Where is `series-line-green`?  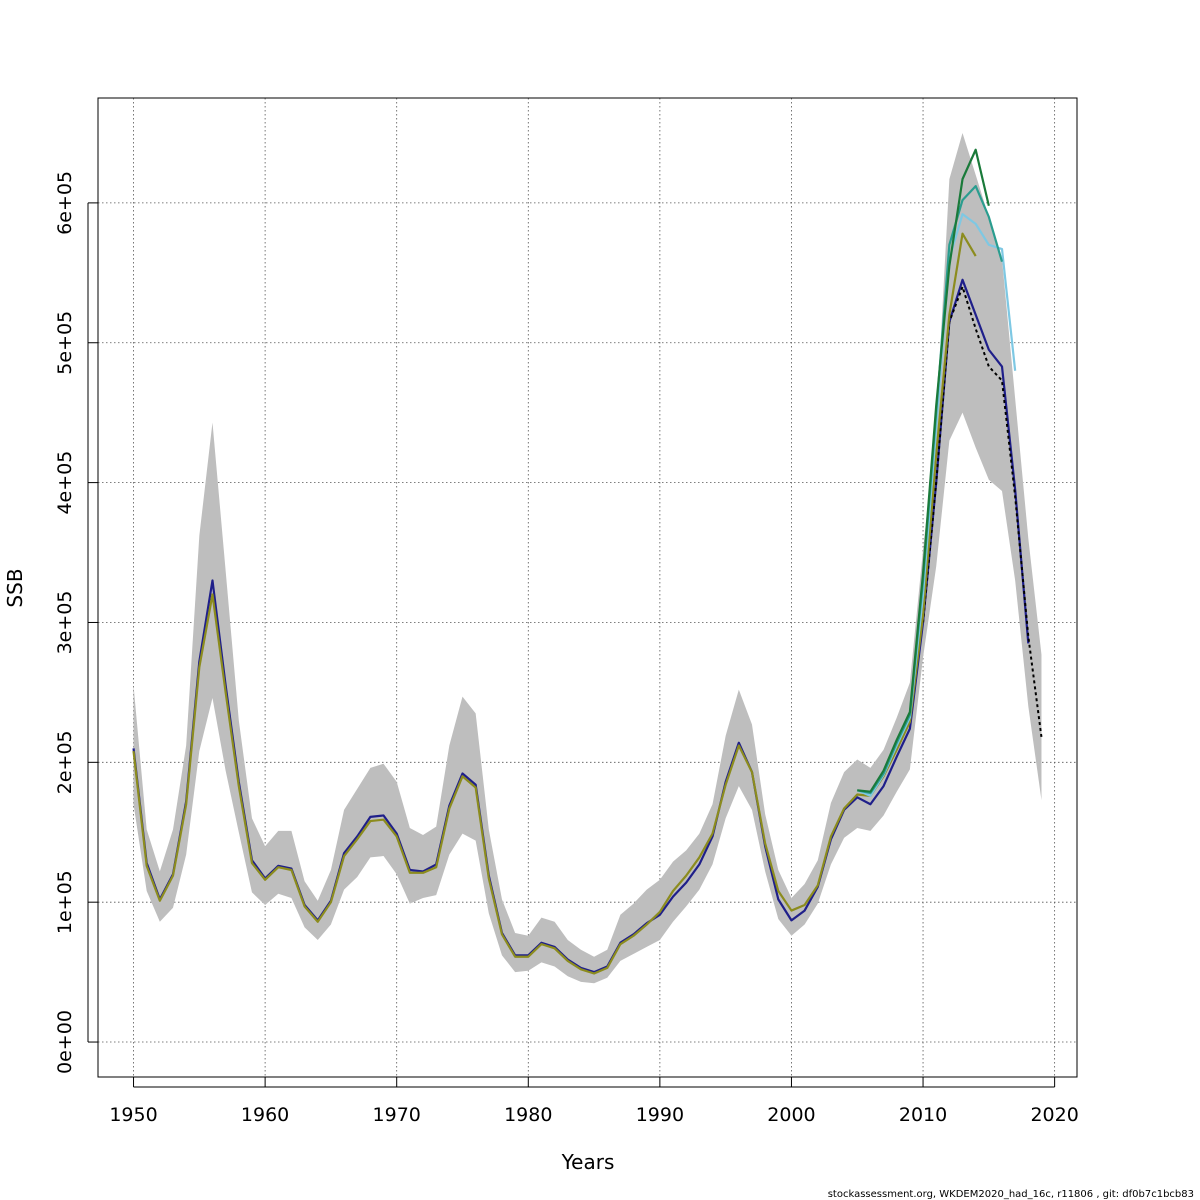
series-line-green is located at coordinates (923, 470).